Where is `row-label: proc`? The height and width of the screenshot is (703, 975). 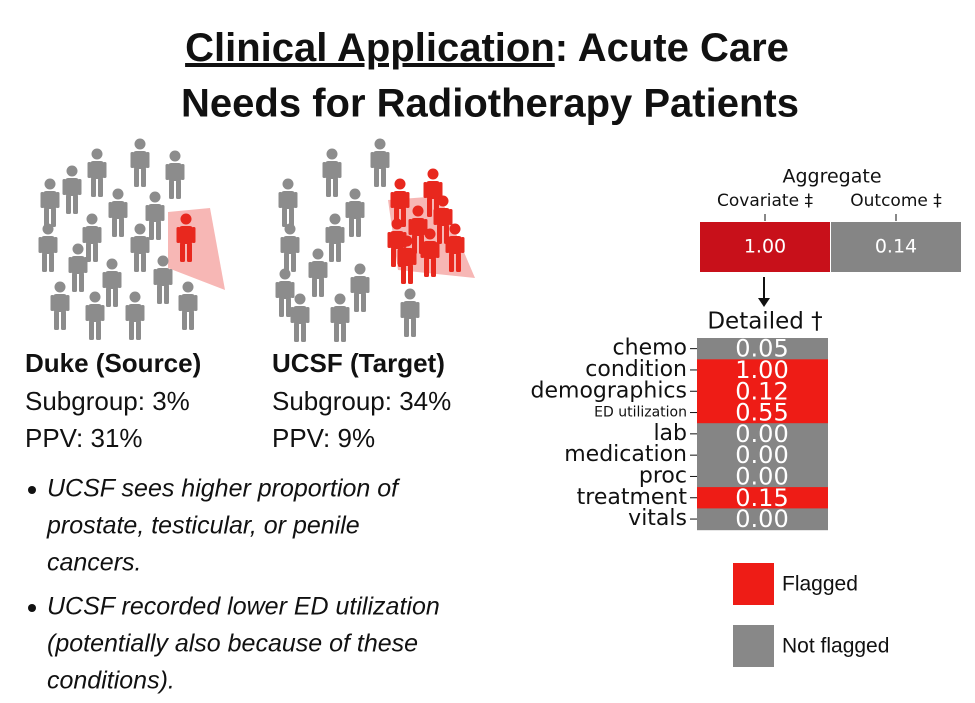
row-label: proc is located at coordinates (663, 475).